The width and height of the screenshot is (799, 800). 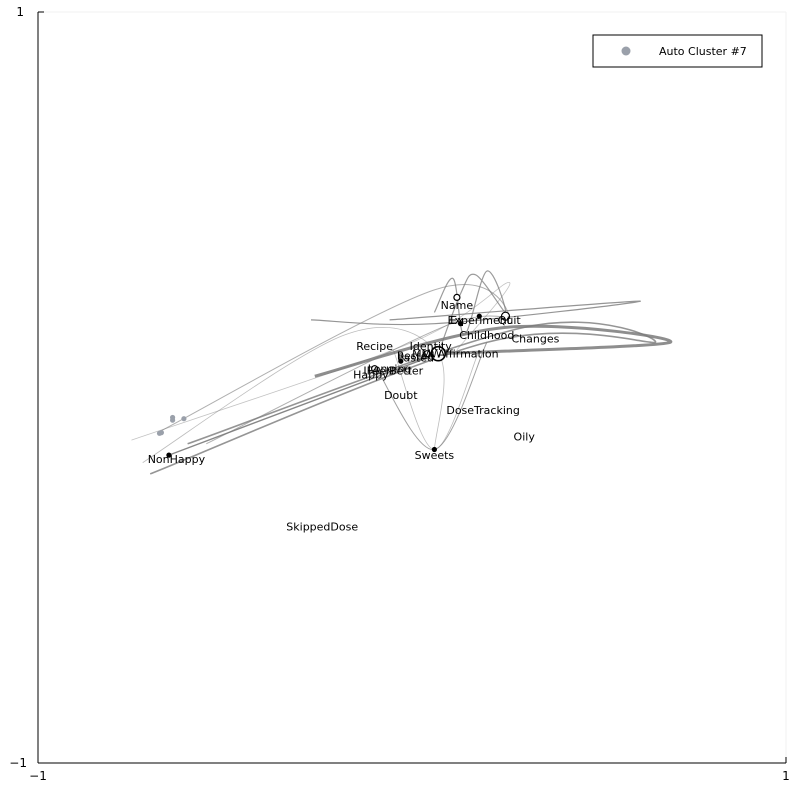 I want to click on legend: Auto Cluster #7, so click(x=677, y=51).